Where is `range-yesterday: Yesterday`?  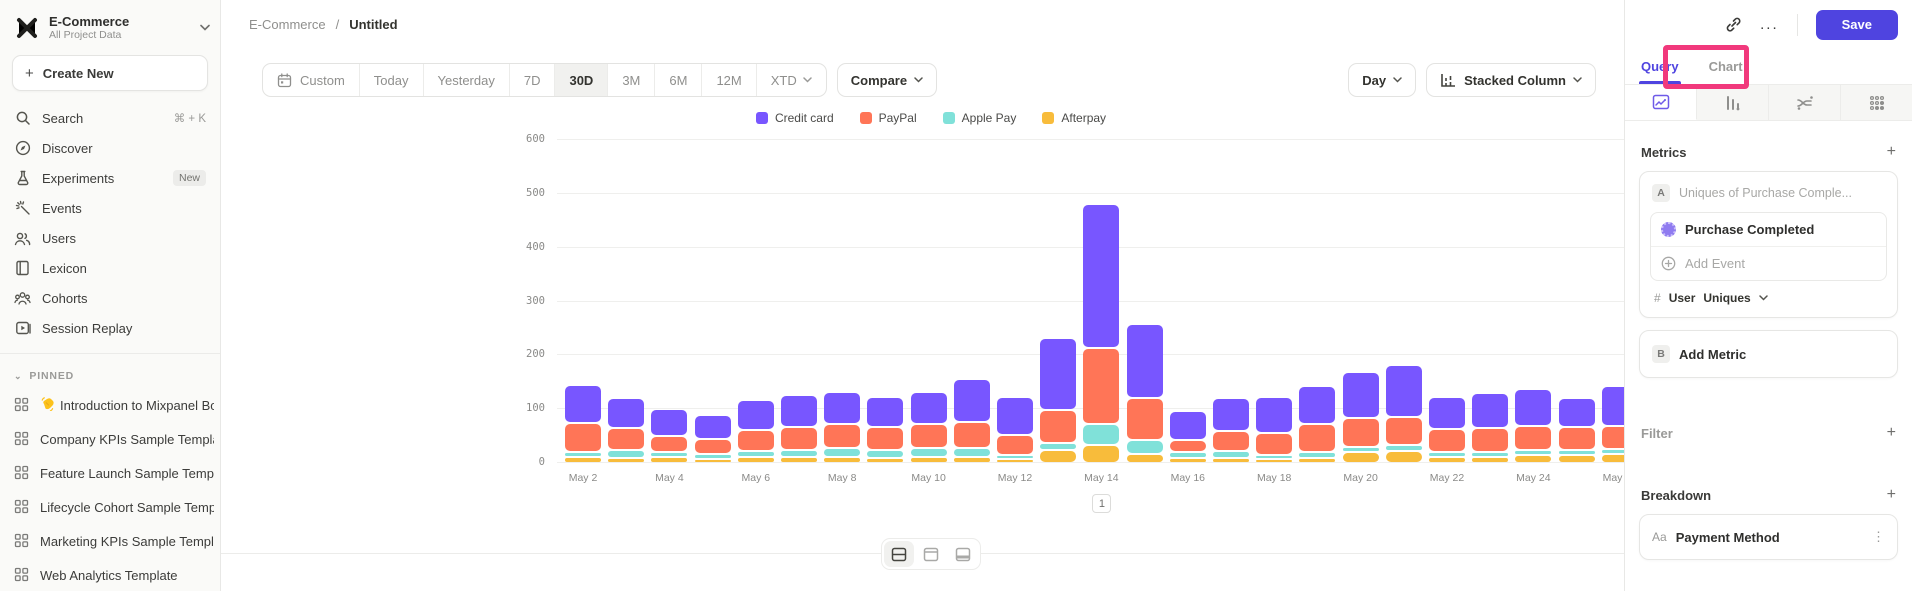 range-yesterday: Yesterday is located at coordinates (467, 80).